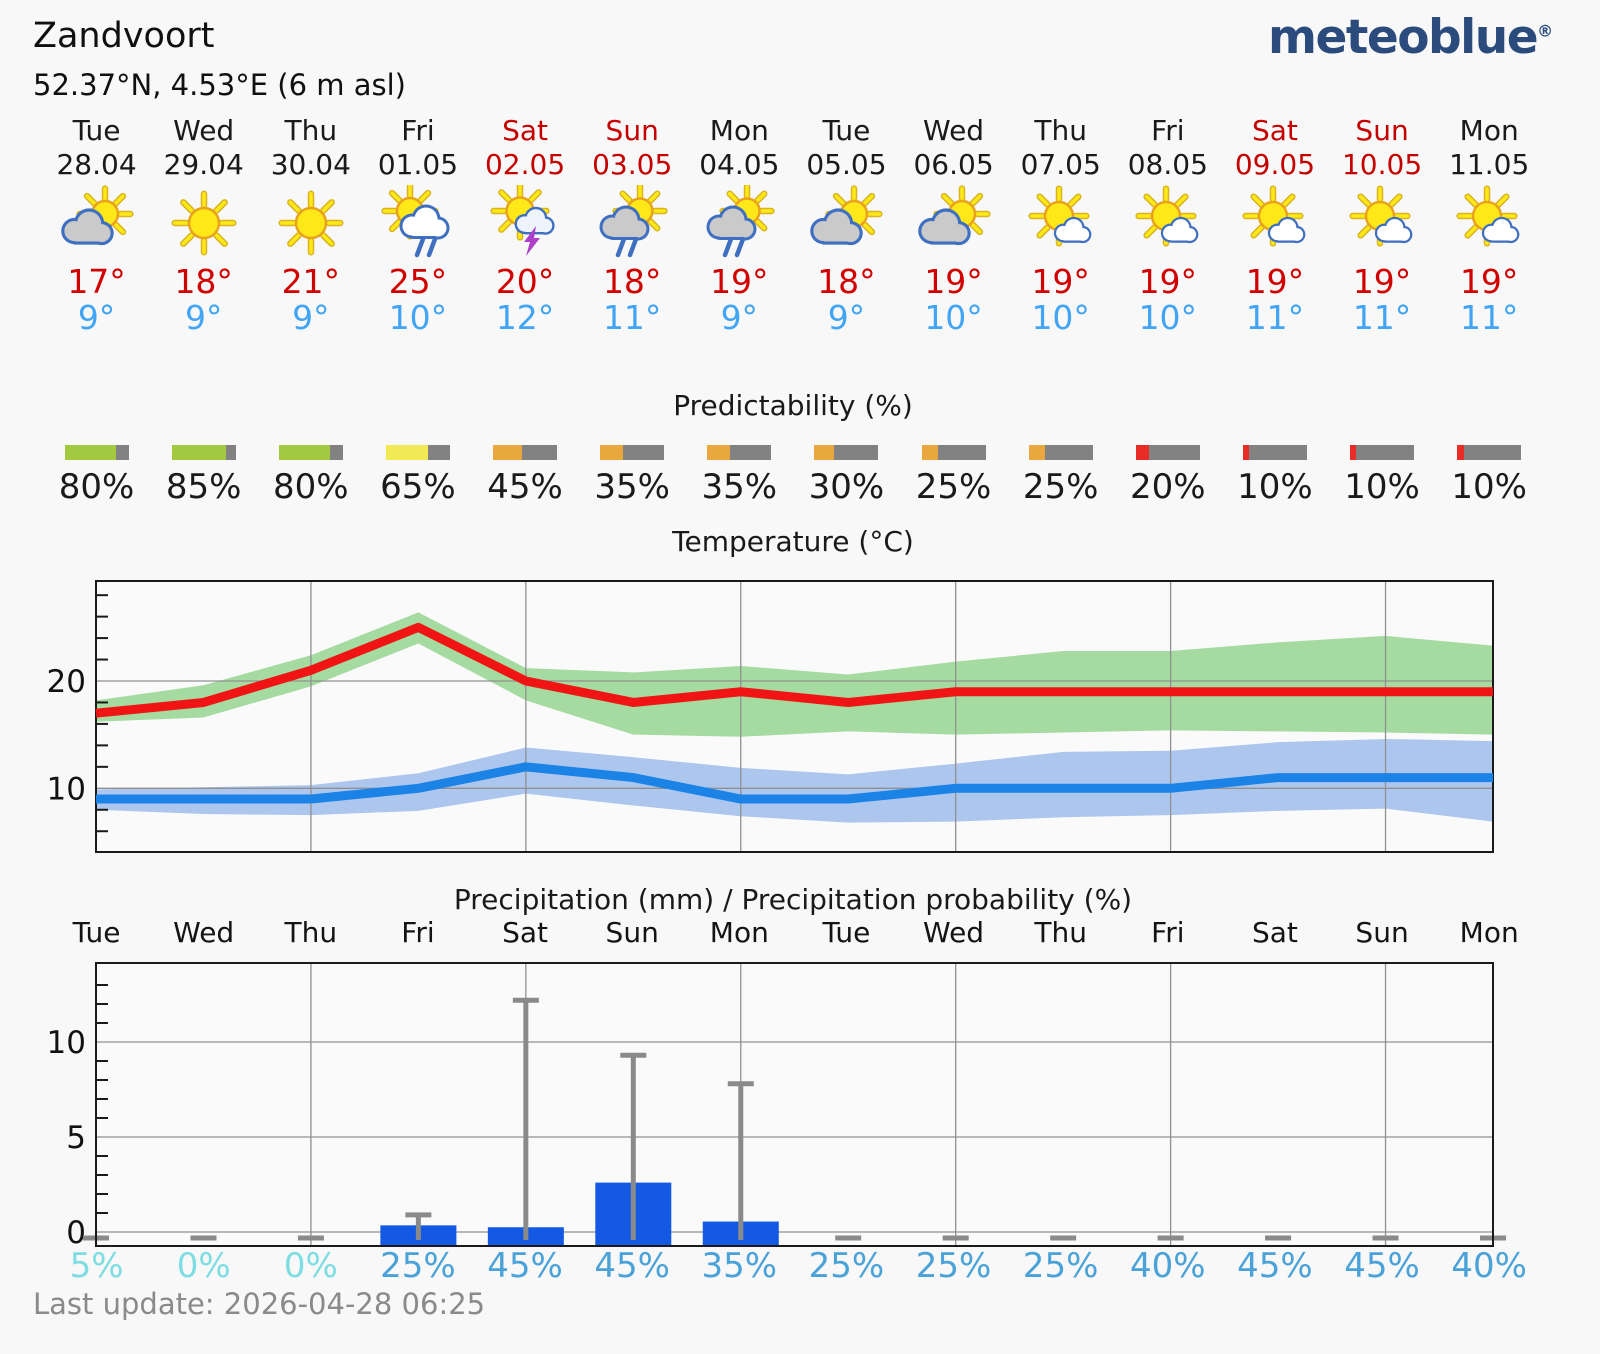 The image size is (1600, 1354). I want to click on predictability-value: 20%, so click(1168, 487).